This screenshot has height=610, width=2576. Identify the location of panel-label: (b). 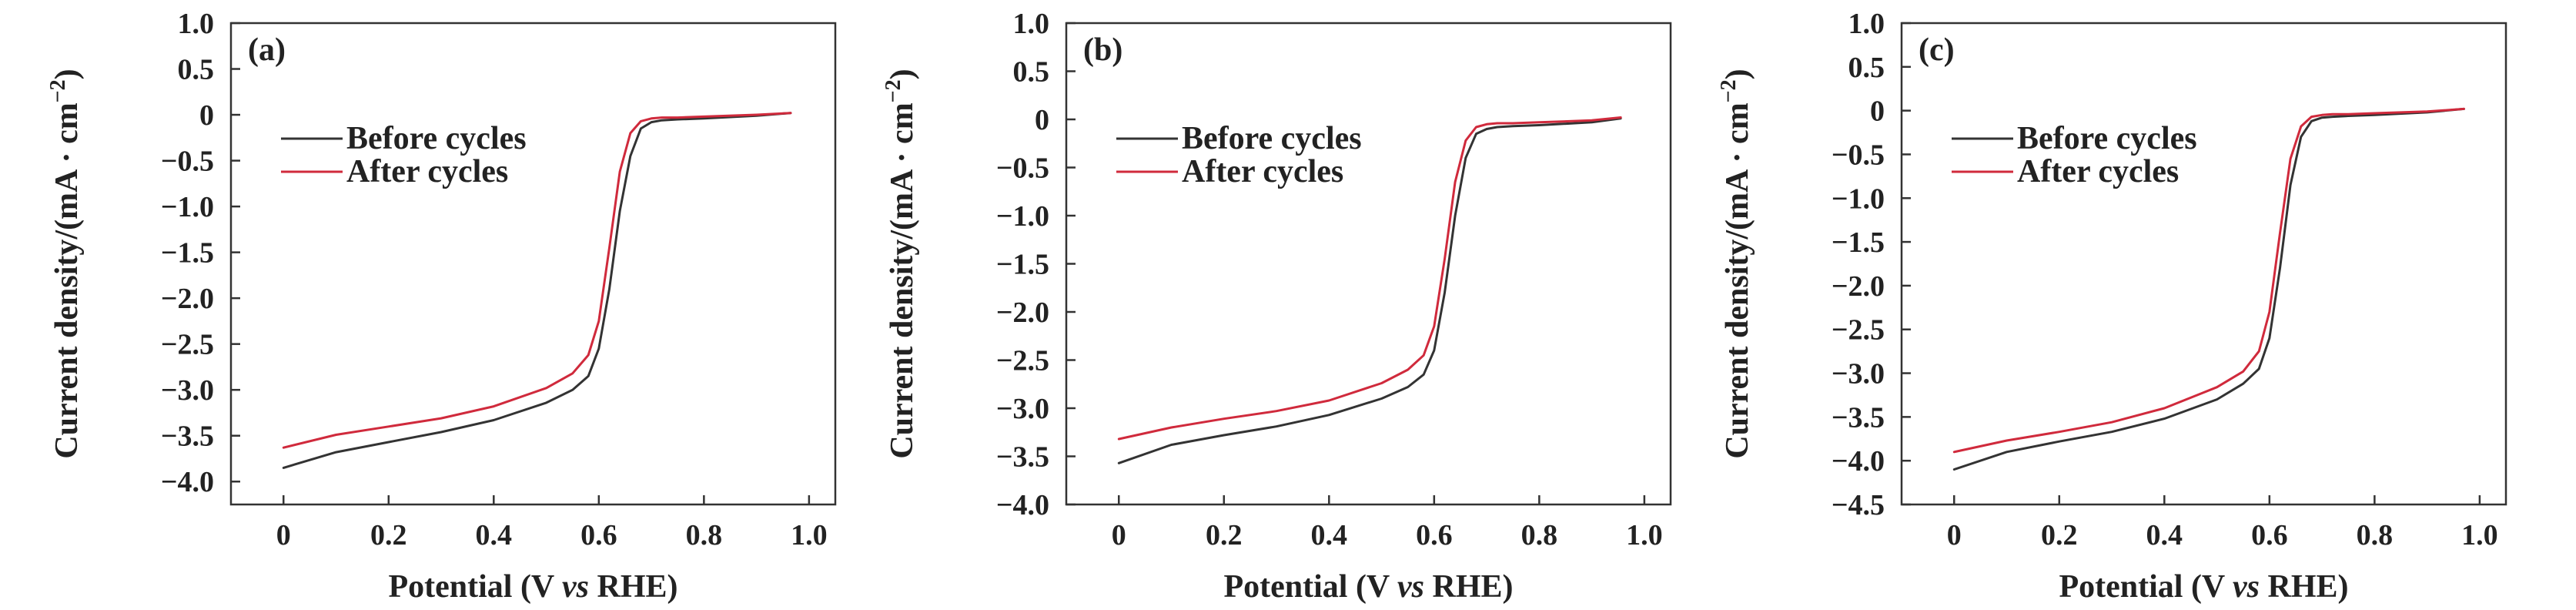
(1102, 50).